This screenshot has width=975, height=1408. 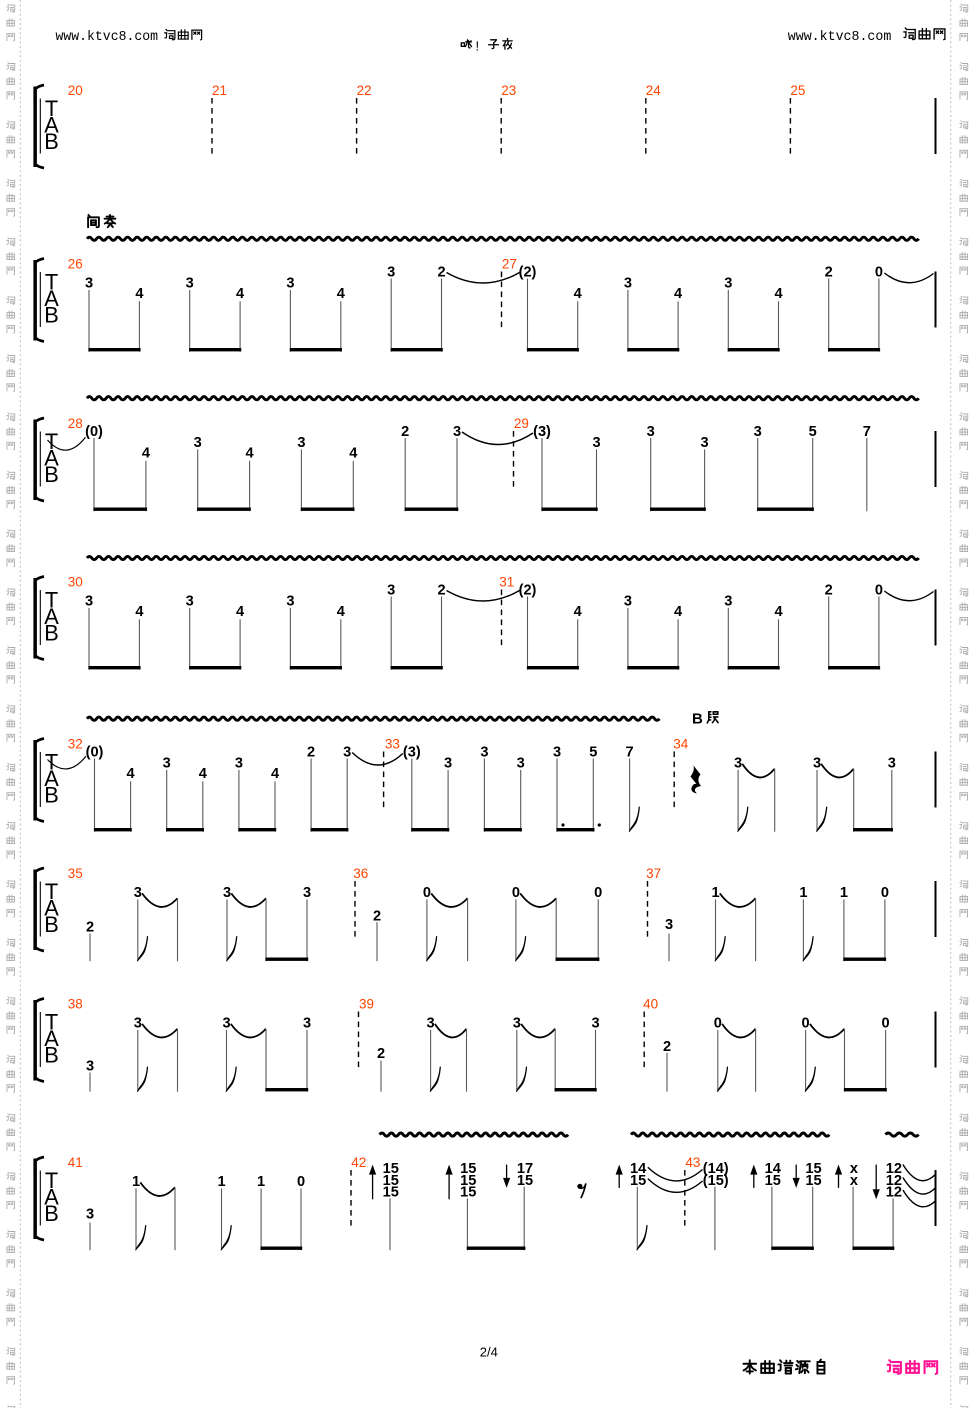 I want to click on svg-text: 21, so click(x=219, y=90).